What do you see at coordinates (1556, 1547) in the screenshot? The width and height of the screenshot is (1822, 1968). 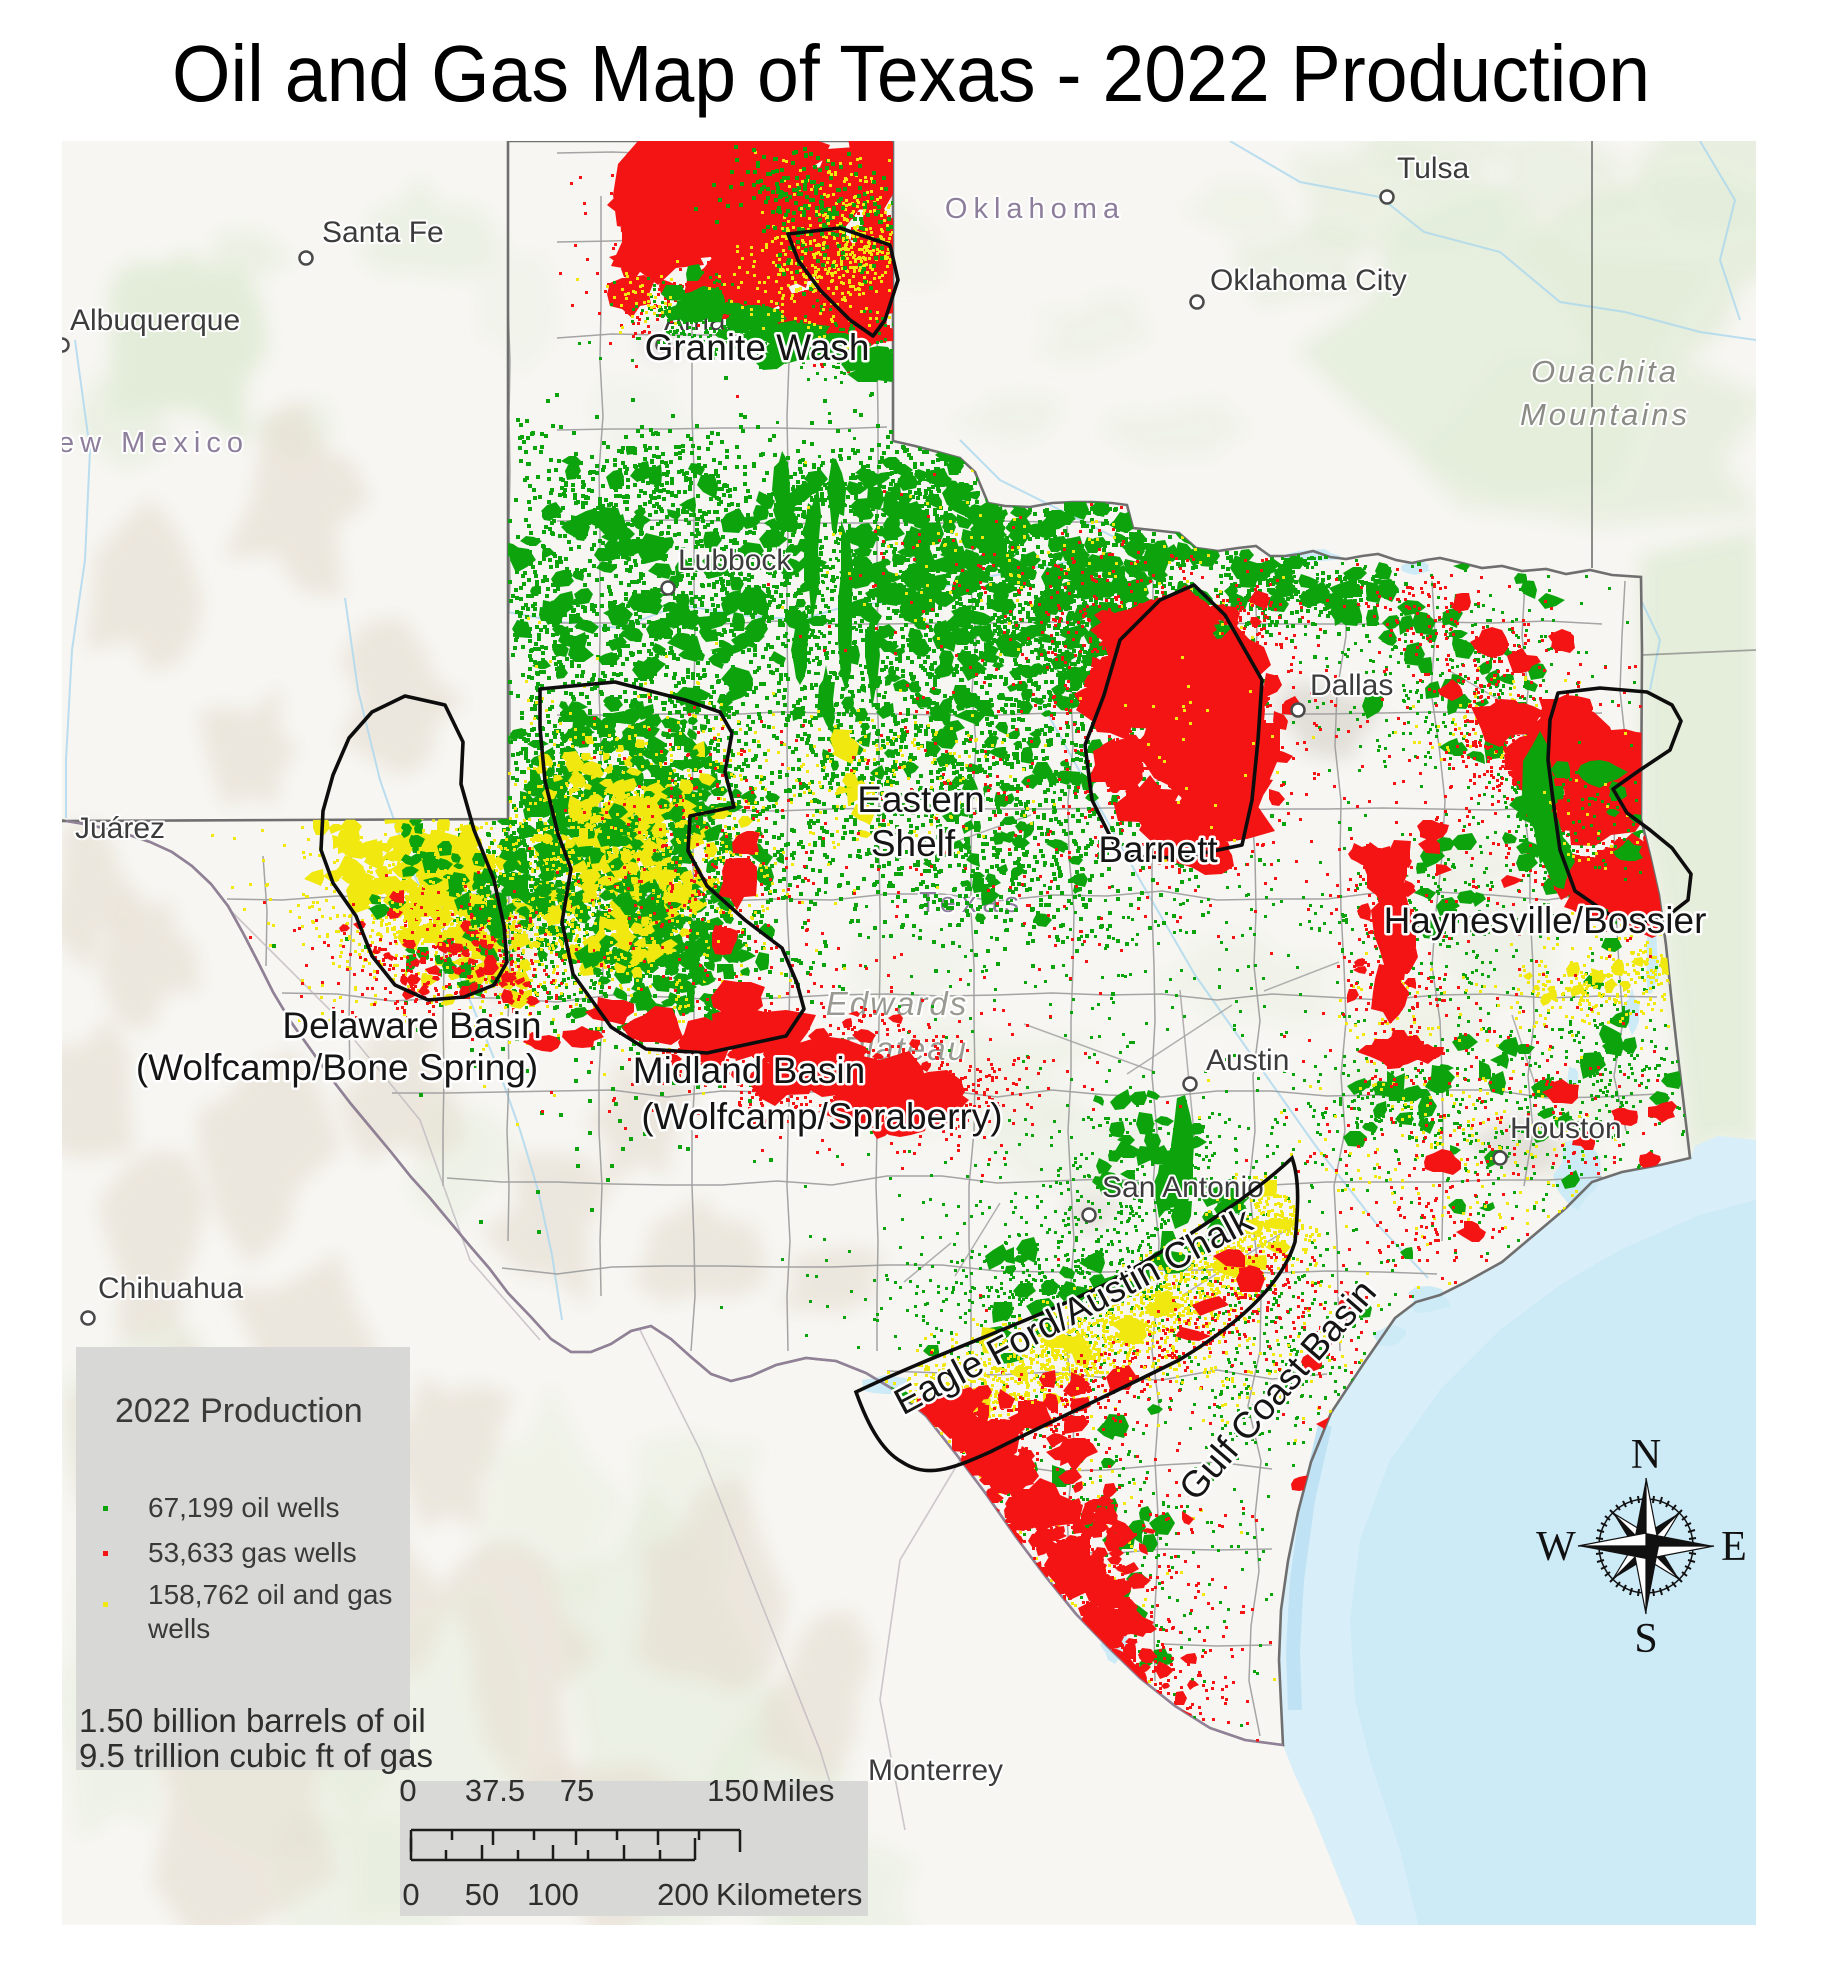 I see `svg-text: W` at bounding box center [1556, 1547].